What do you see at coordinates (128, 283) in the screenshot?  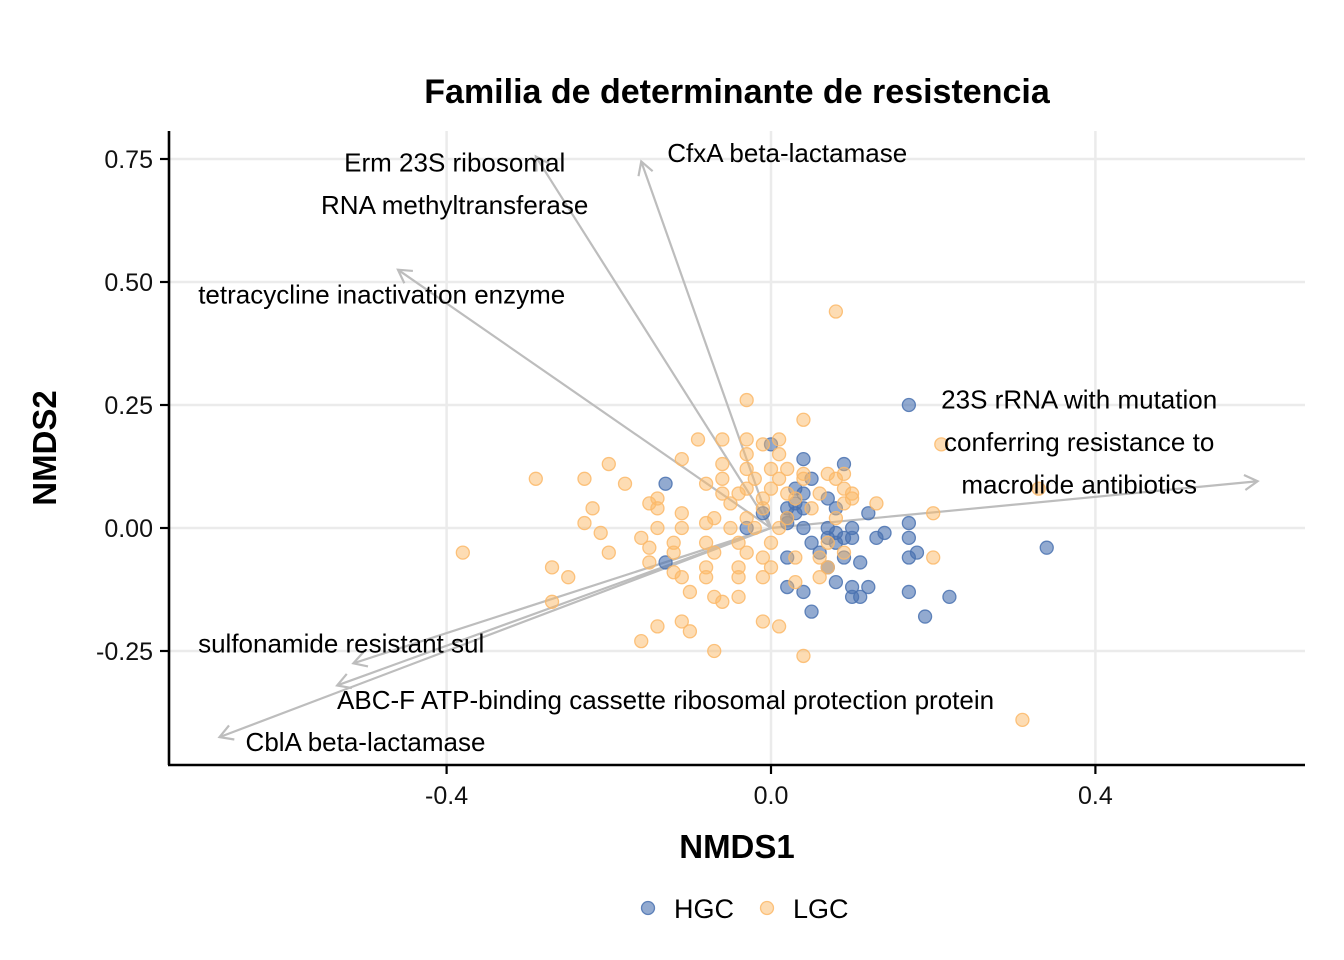 I see `y-tick-label-3: 0.50` at bounding box center [128, 283].